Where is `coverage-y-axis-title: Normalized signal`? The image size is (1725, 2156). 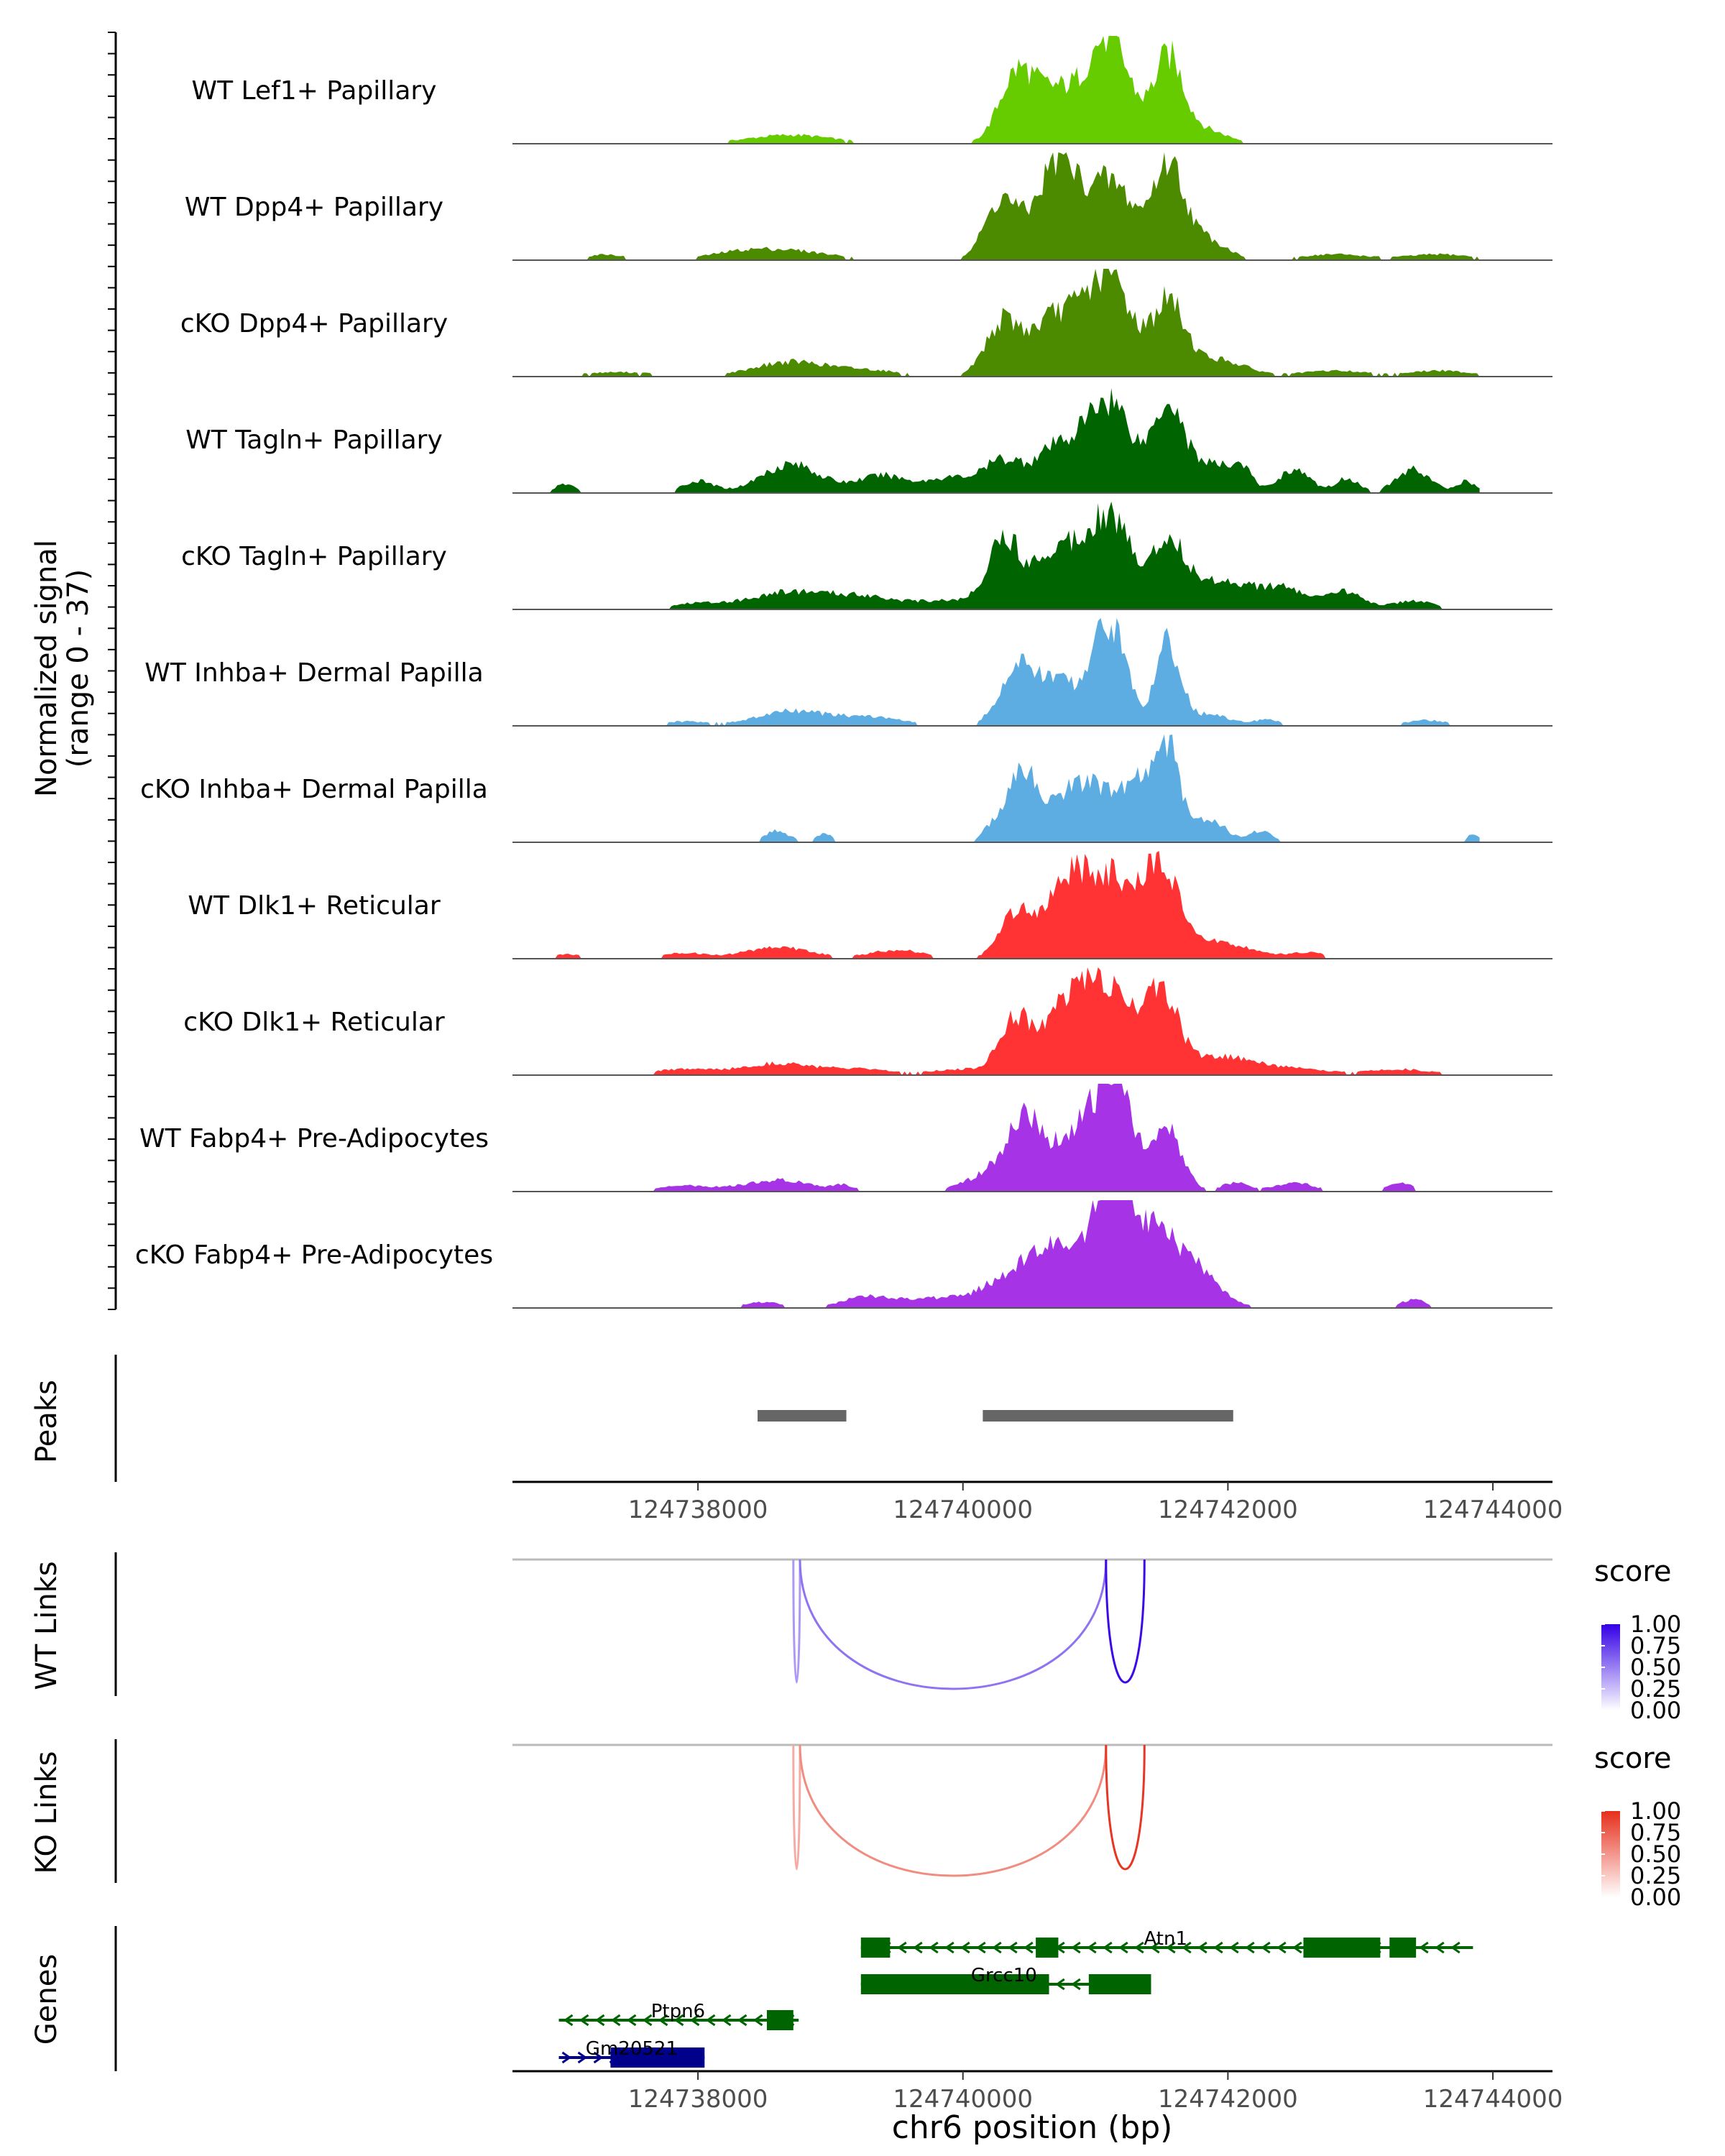
coverage-y-axis-title: Normalized signal is located at coordinates (46, 668).